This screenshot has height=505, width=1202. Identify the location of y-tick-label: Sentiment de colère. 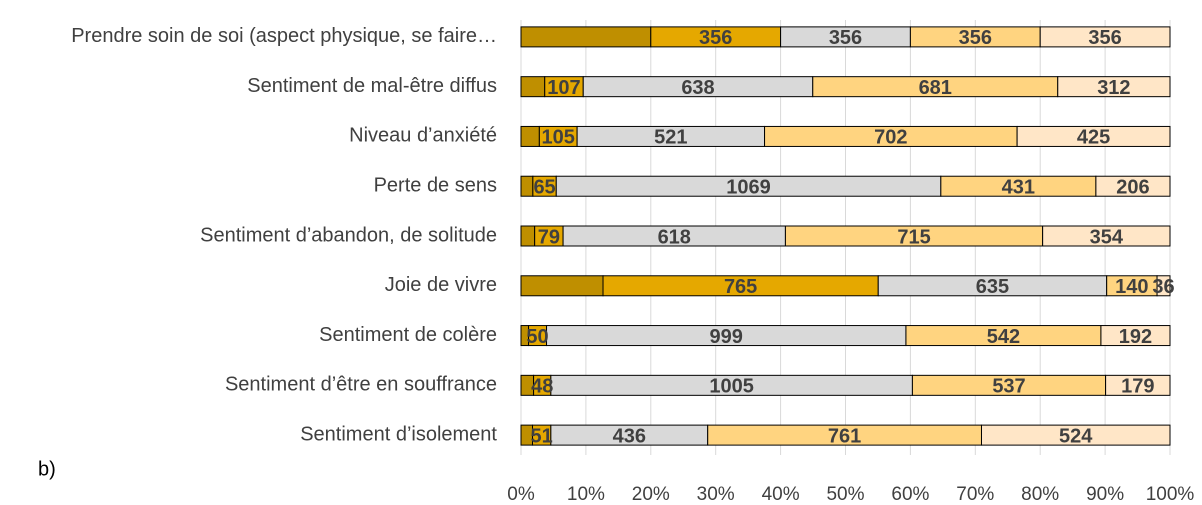
(408, 335).